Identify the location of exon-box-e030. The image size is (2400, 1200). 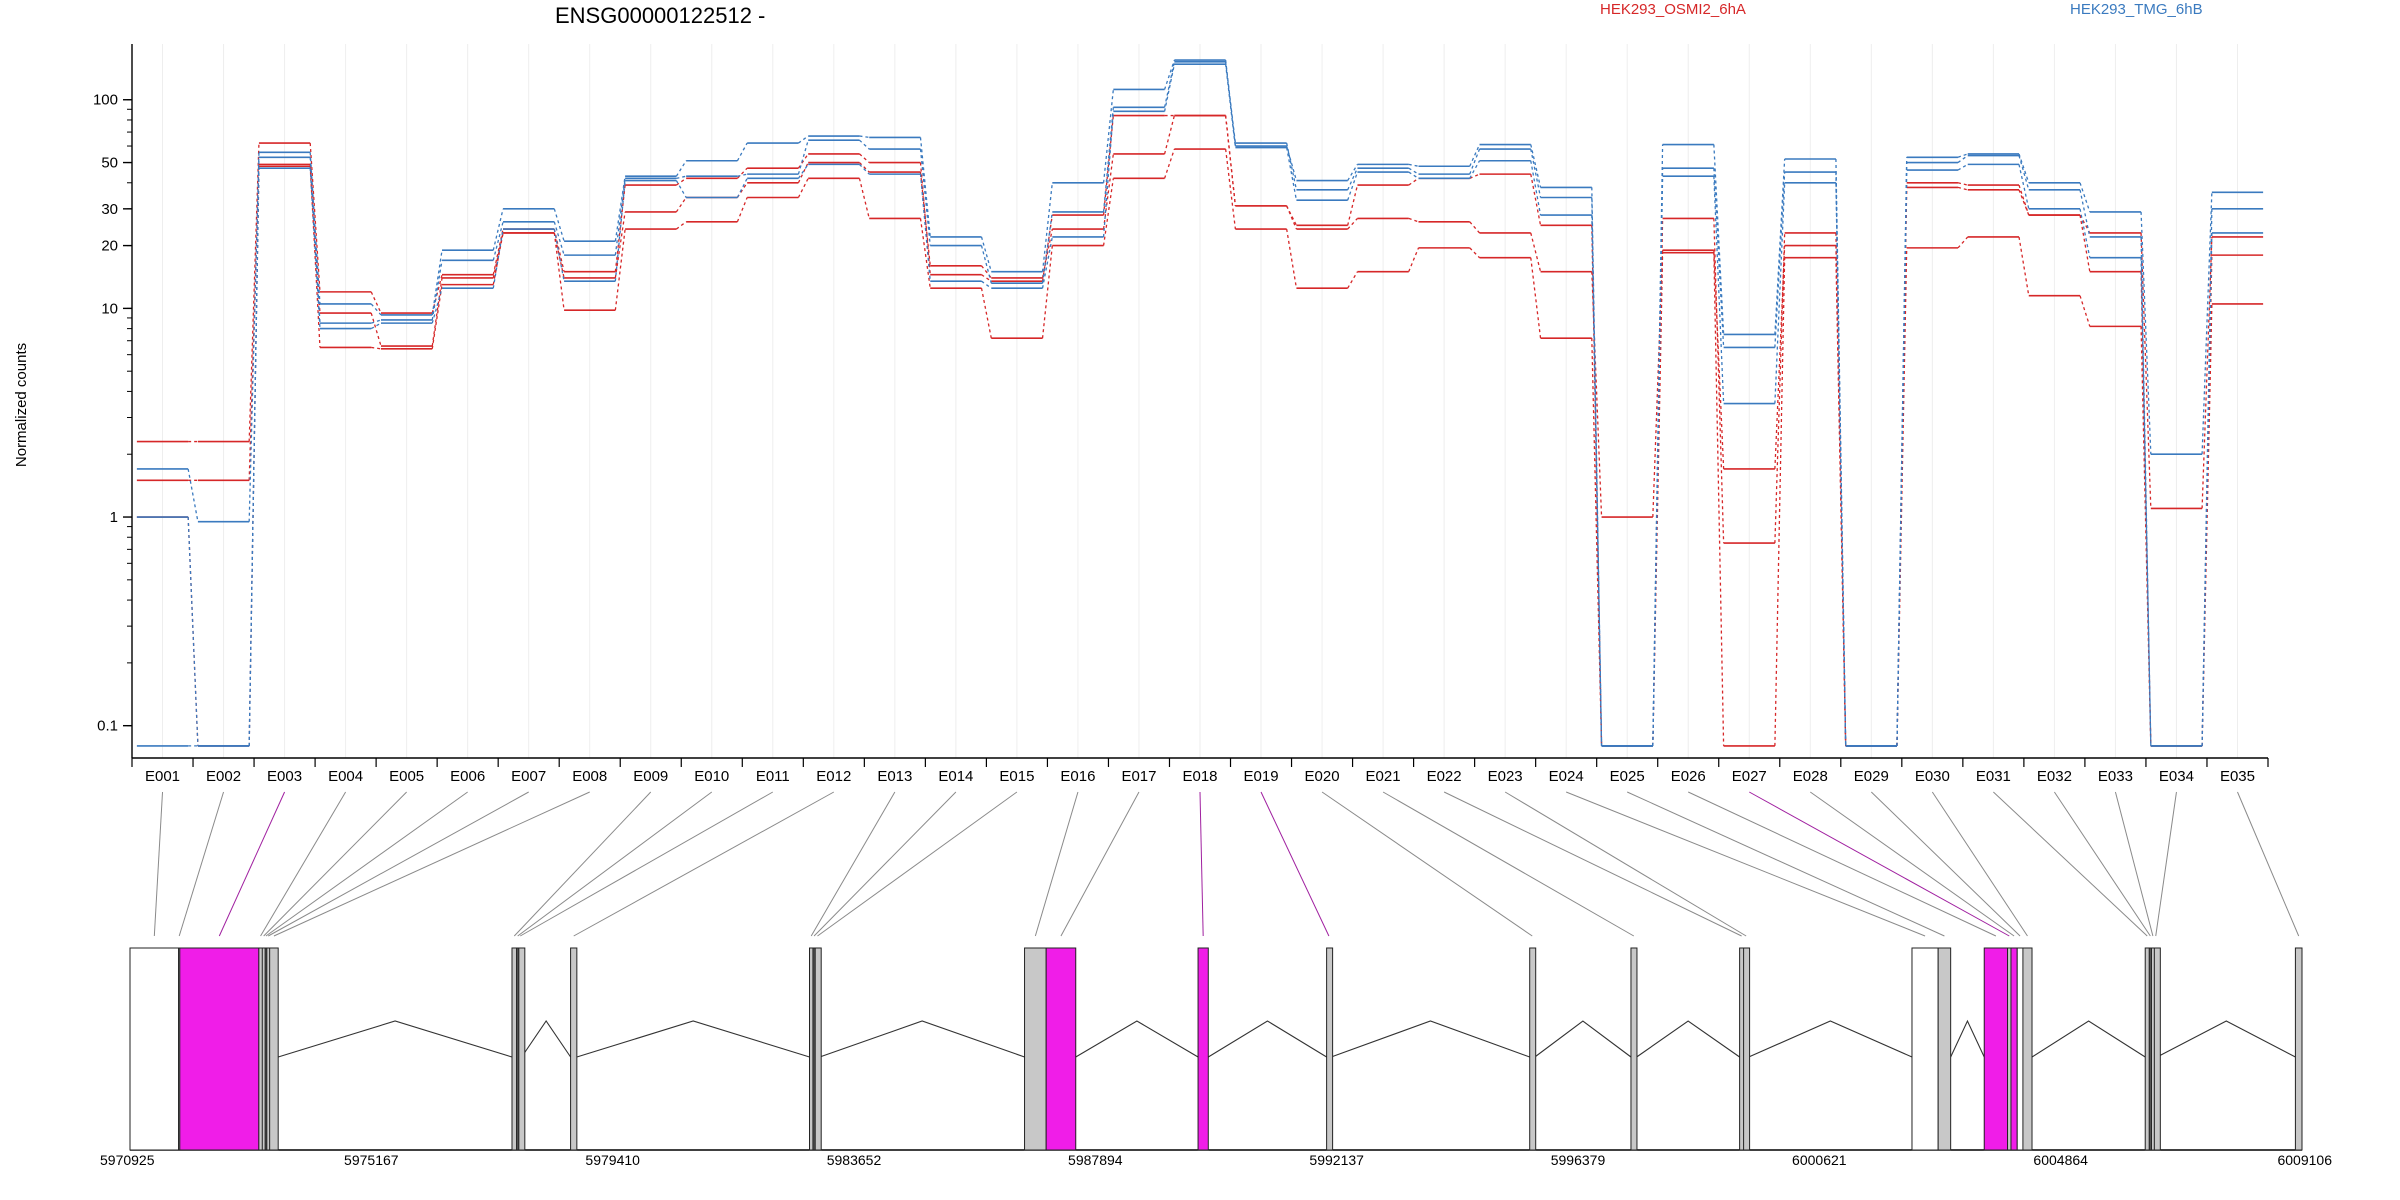
(2027, 1049).